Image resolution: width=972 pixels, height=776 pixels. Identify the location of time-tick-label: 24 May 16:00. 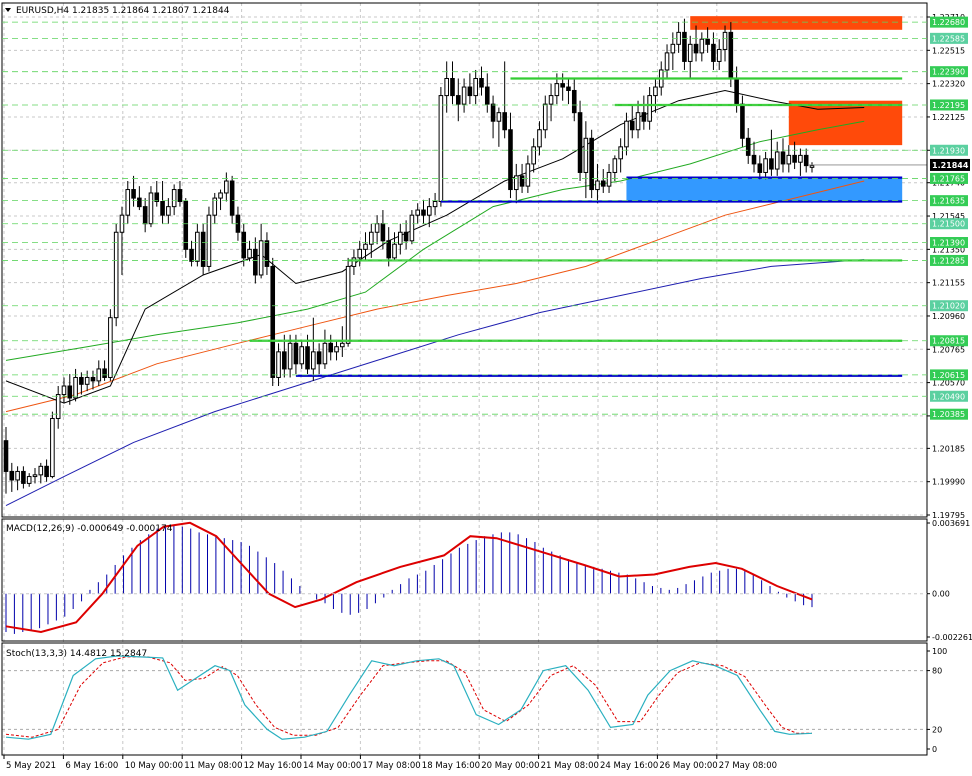
(629, 766).